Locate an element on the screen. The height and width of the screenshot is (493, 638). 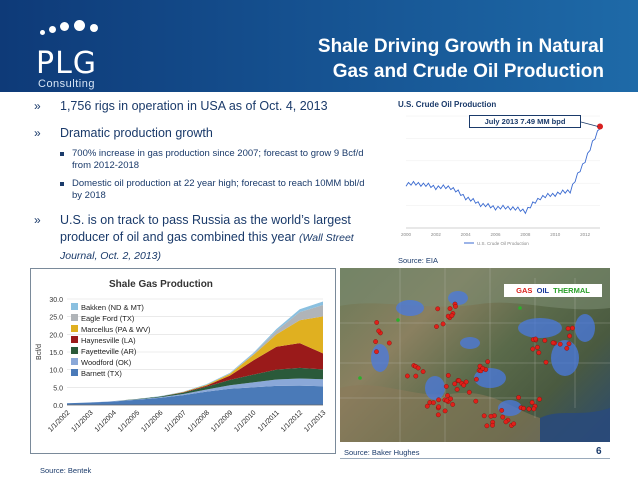
x-tick-label: 1/1/2004 is located at coordinates (106, 421).